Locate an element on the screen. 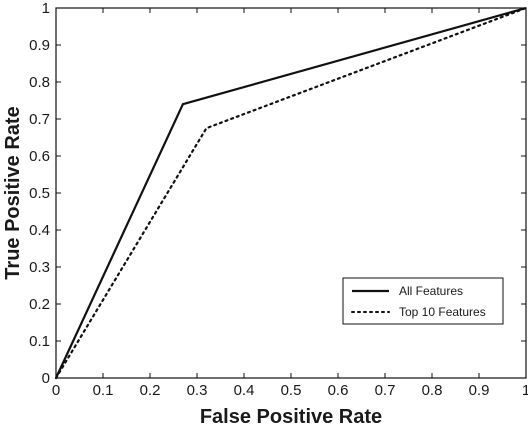  legend-box is located at coordinates (423, 301).